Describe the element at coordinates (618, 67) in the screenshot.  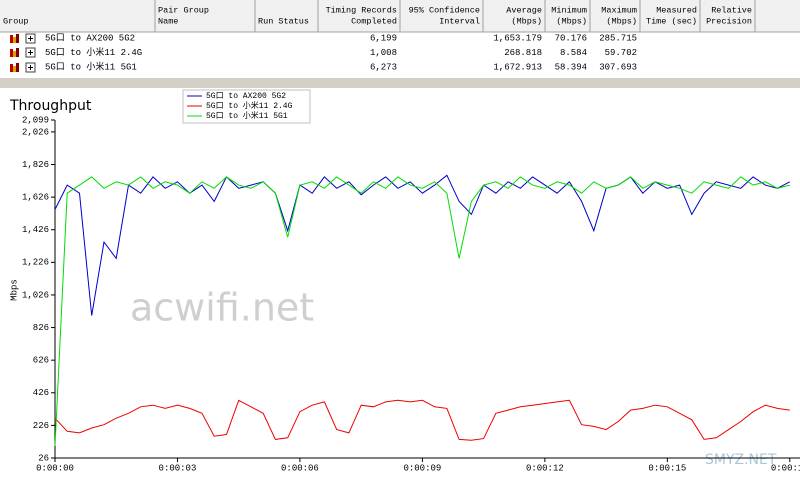
I see `table-cell: 307.693` at that location.